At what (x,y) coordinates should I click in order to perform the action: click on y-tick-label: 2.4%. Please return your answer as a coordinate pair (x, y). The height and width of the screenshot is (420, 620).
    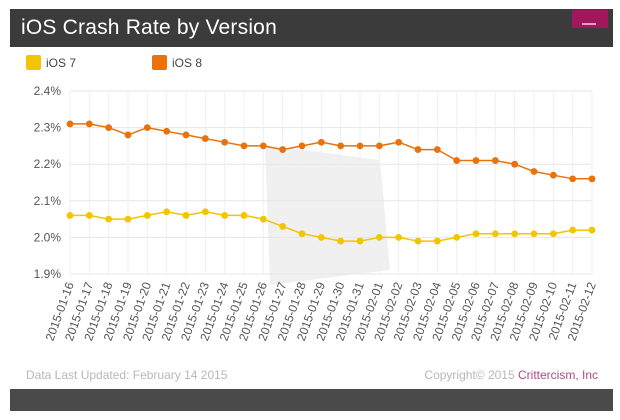
    Looking at the image, I should click on (48, 91).